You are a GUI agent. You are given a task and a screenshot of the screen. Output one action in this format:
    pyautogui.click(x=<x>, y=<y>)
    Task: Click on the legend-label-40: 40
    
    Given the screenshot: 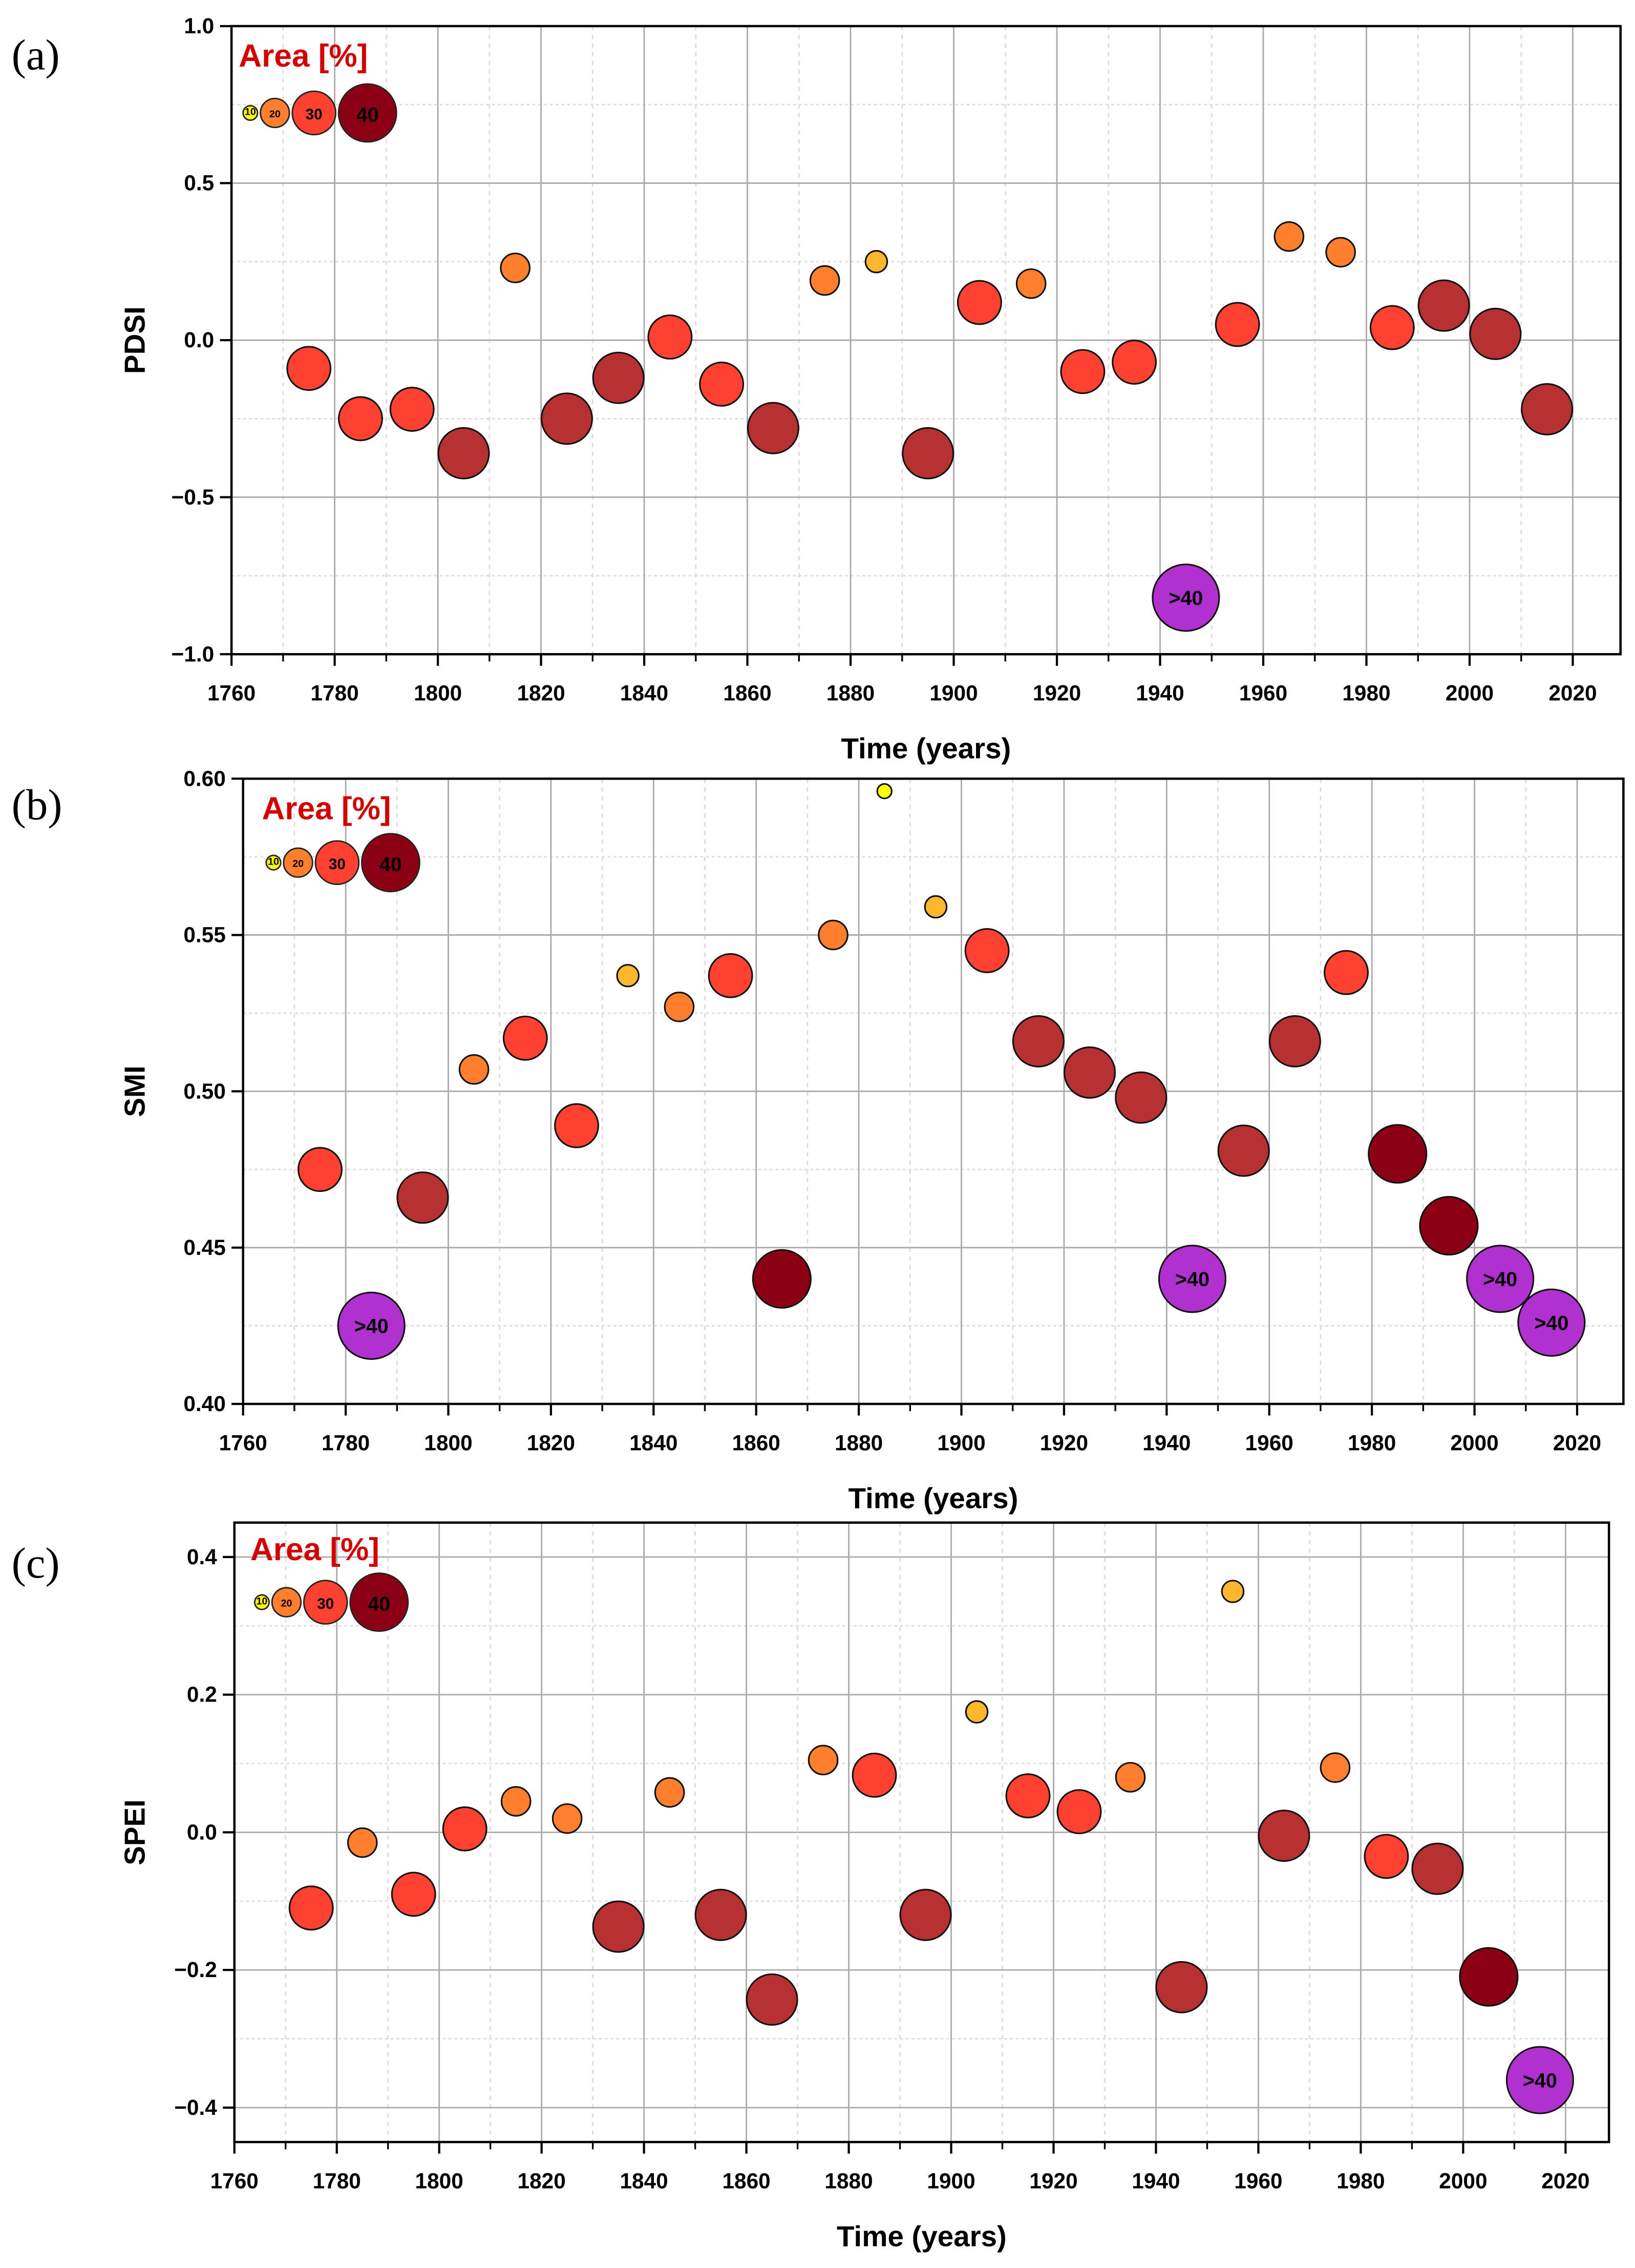 What is the action you would take?
    pyautogui.click(x=367, y=114)
    